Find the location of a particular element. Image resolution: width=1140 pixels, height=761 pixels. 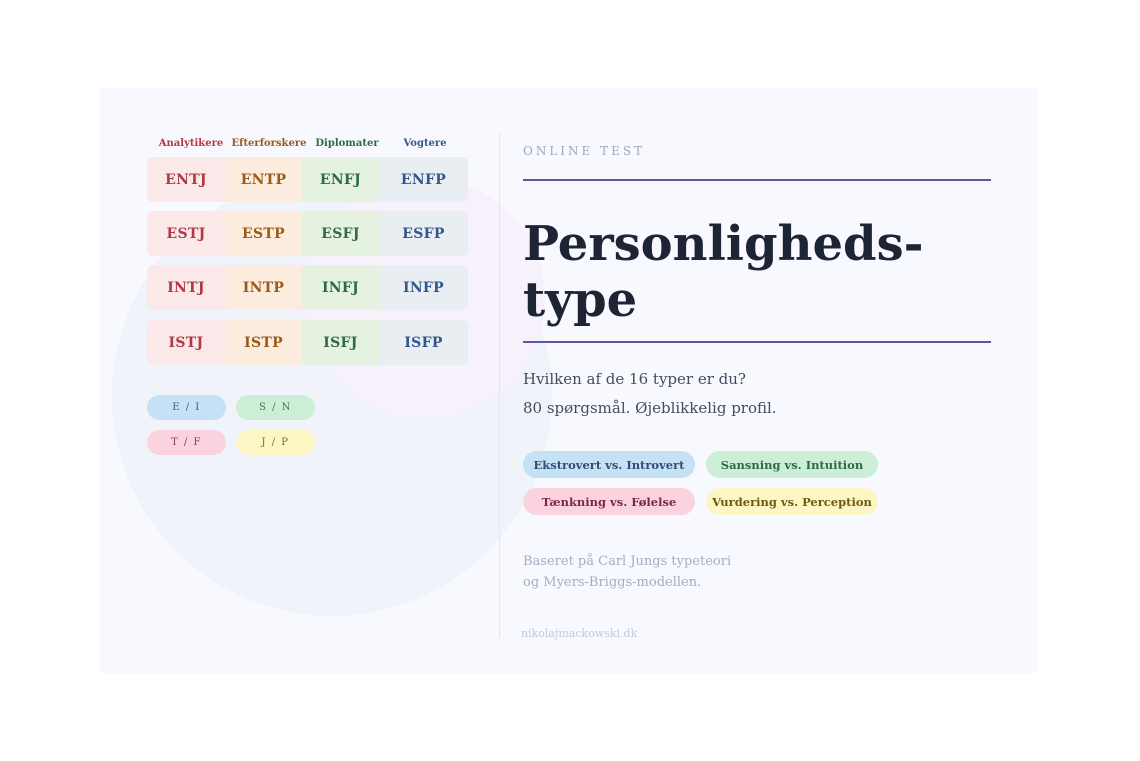

type-cell-istp: ISTP is located at coordinates (263, 342).